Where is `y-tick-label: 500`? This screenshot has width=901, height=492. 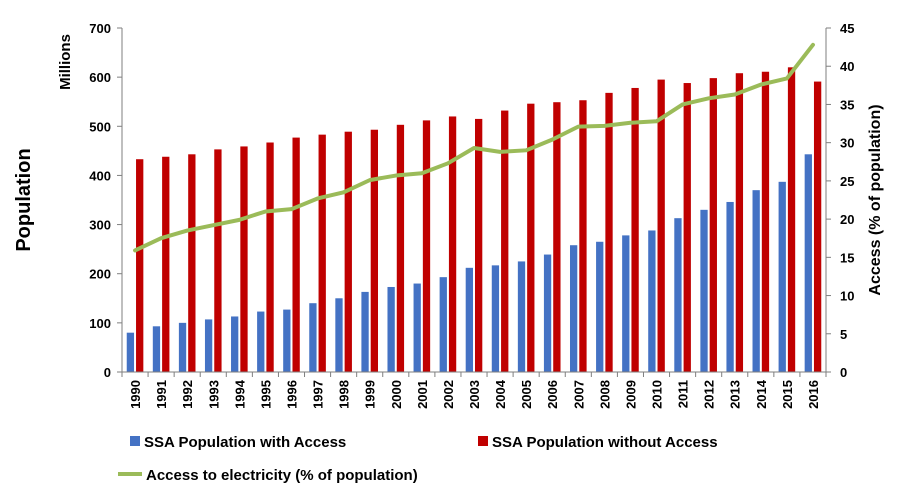 y-tick-label: 500 is located at coordinates (100, 126).